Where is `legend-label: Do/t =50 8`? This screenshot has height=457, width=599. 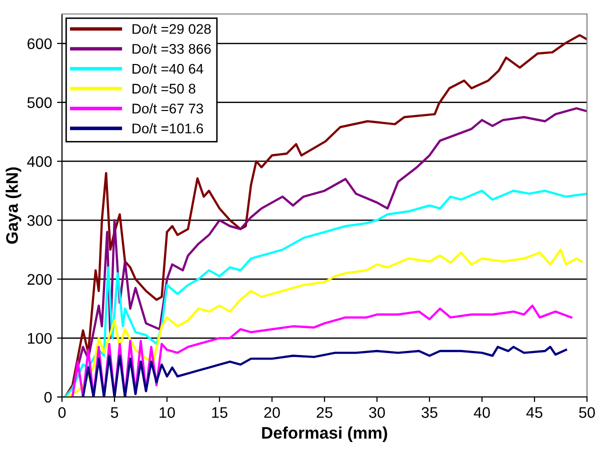 legend-label: Do/t =50 8 is located at coordinates (164, 88).